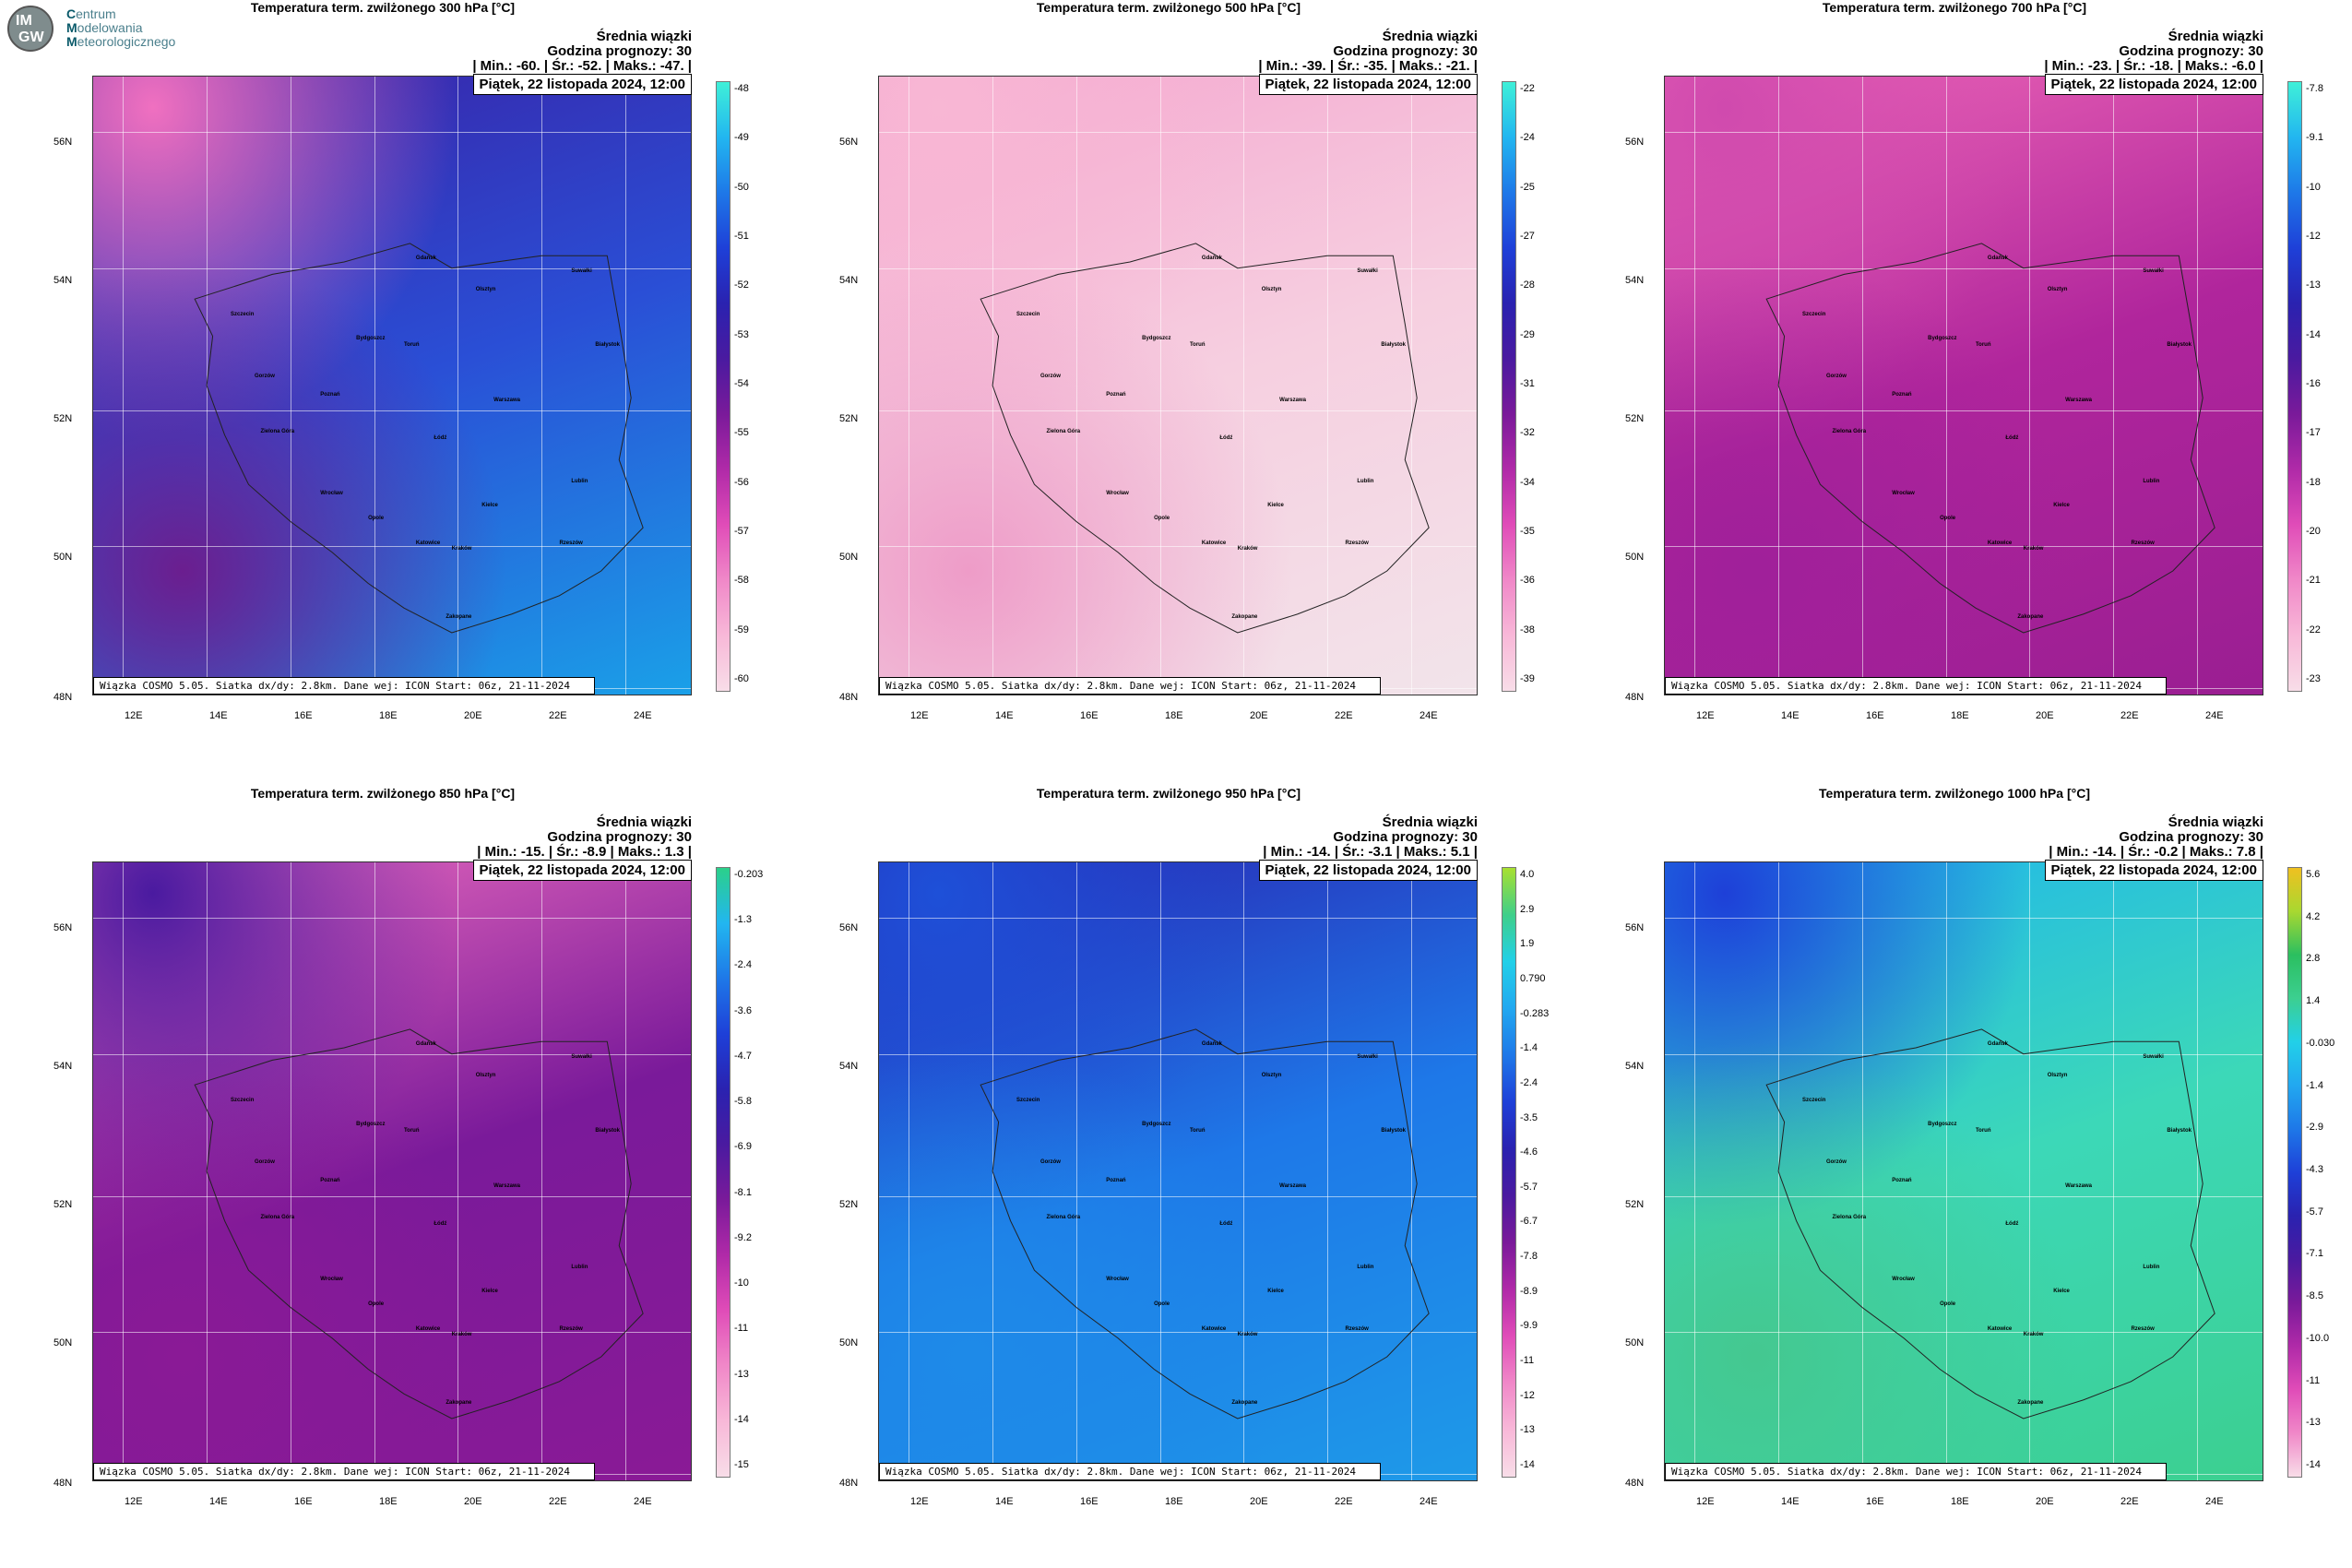 Image resolution: width=2352 pixels, height=1568 pixels. I want to click on colorbar-tick-label: -7.8, so click(1529, 1257).